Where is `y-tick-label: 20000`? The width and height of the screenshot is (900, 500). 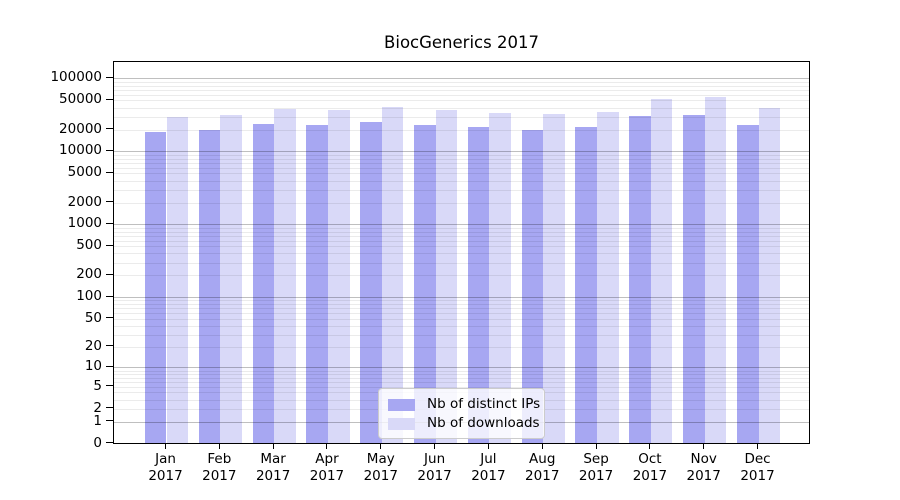
y-tick-label: 20000 is located at coordinates (80, 128).